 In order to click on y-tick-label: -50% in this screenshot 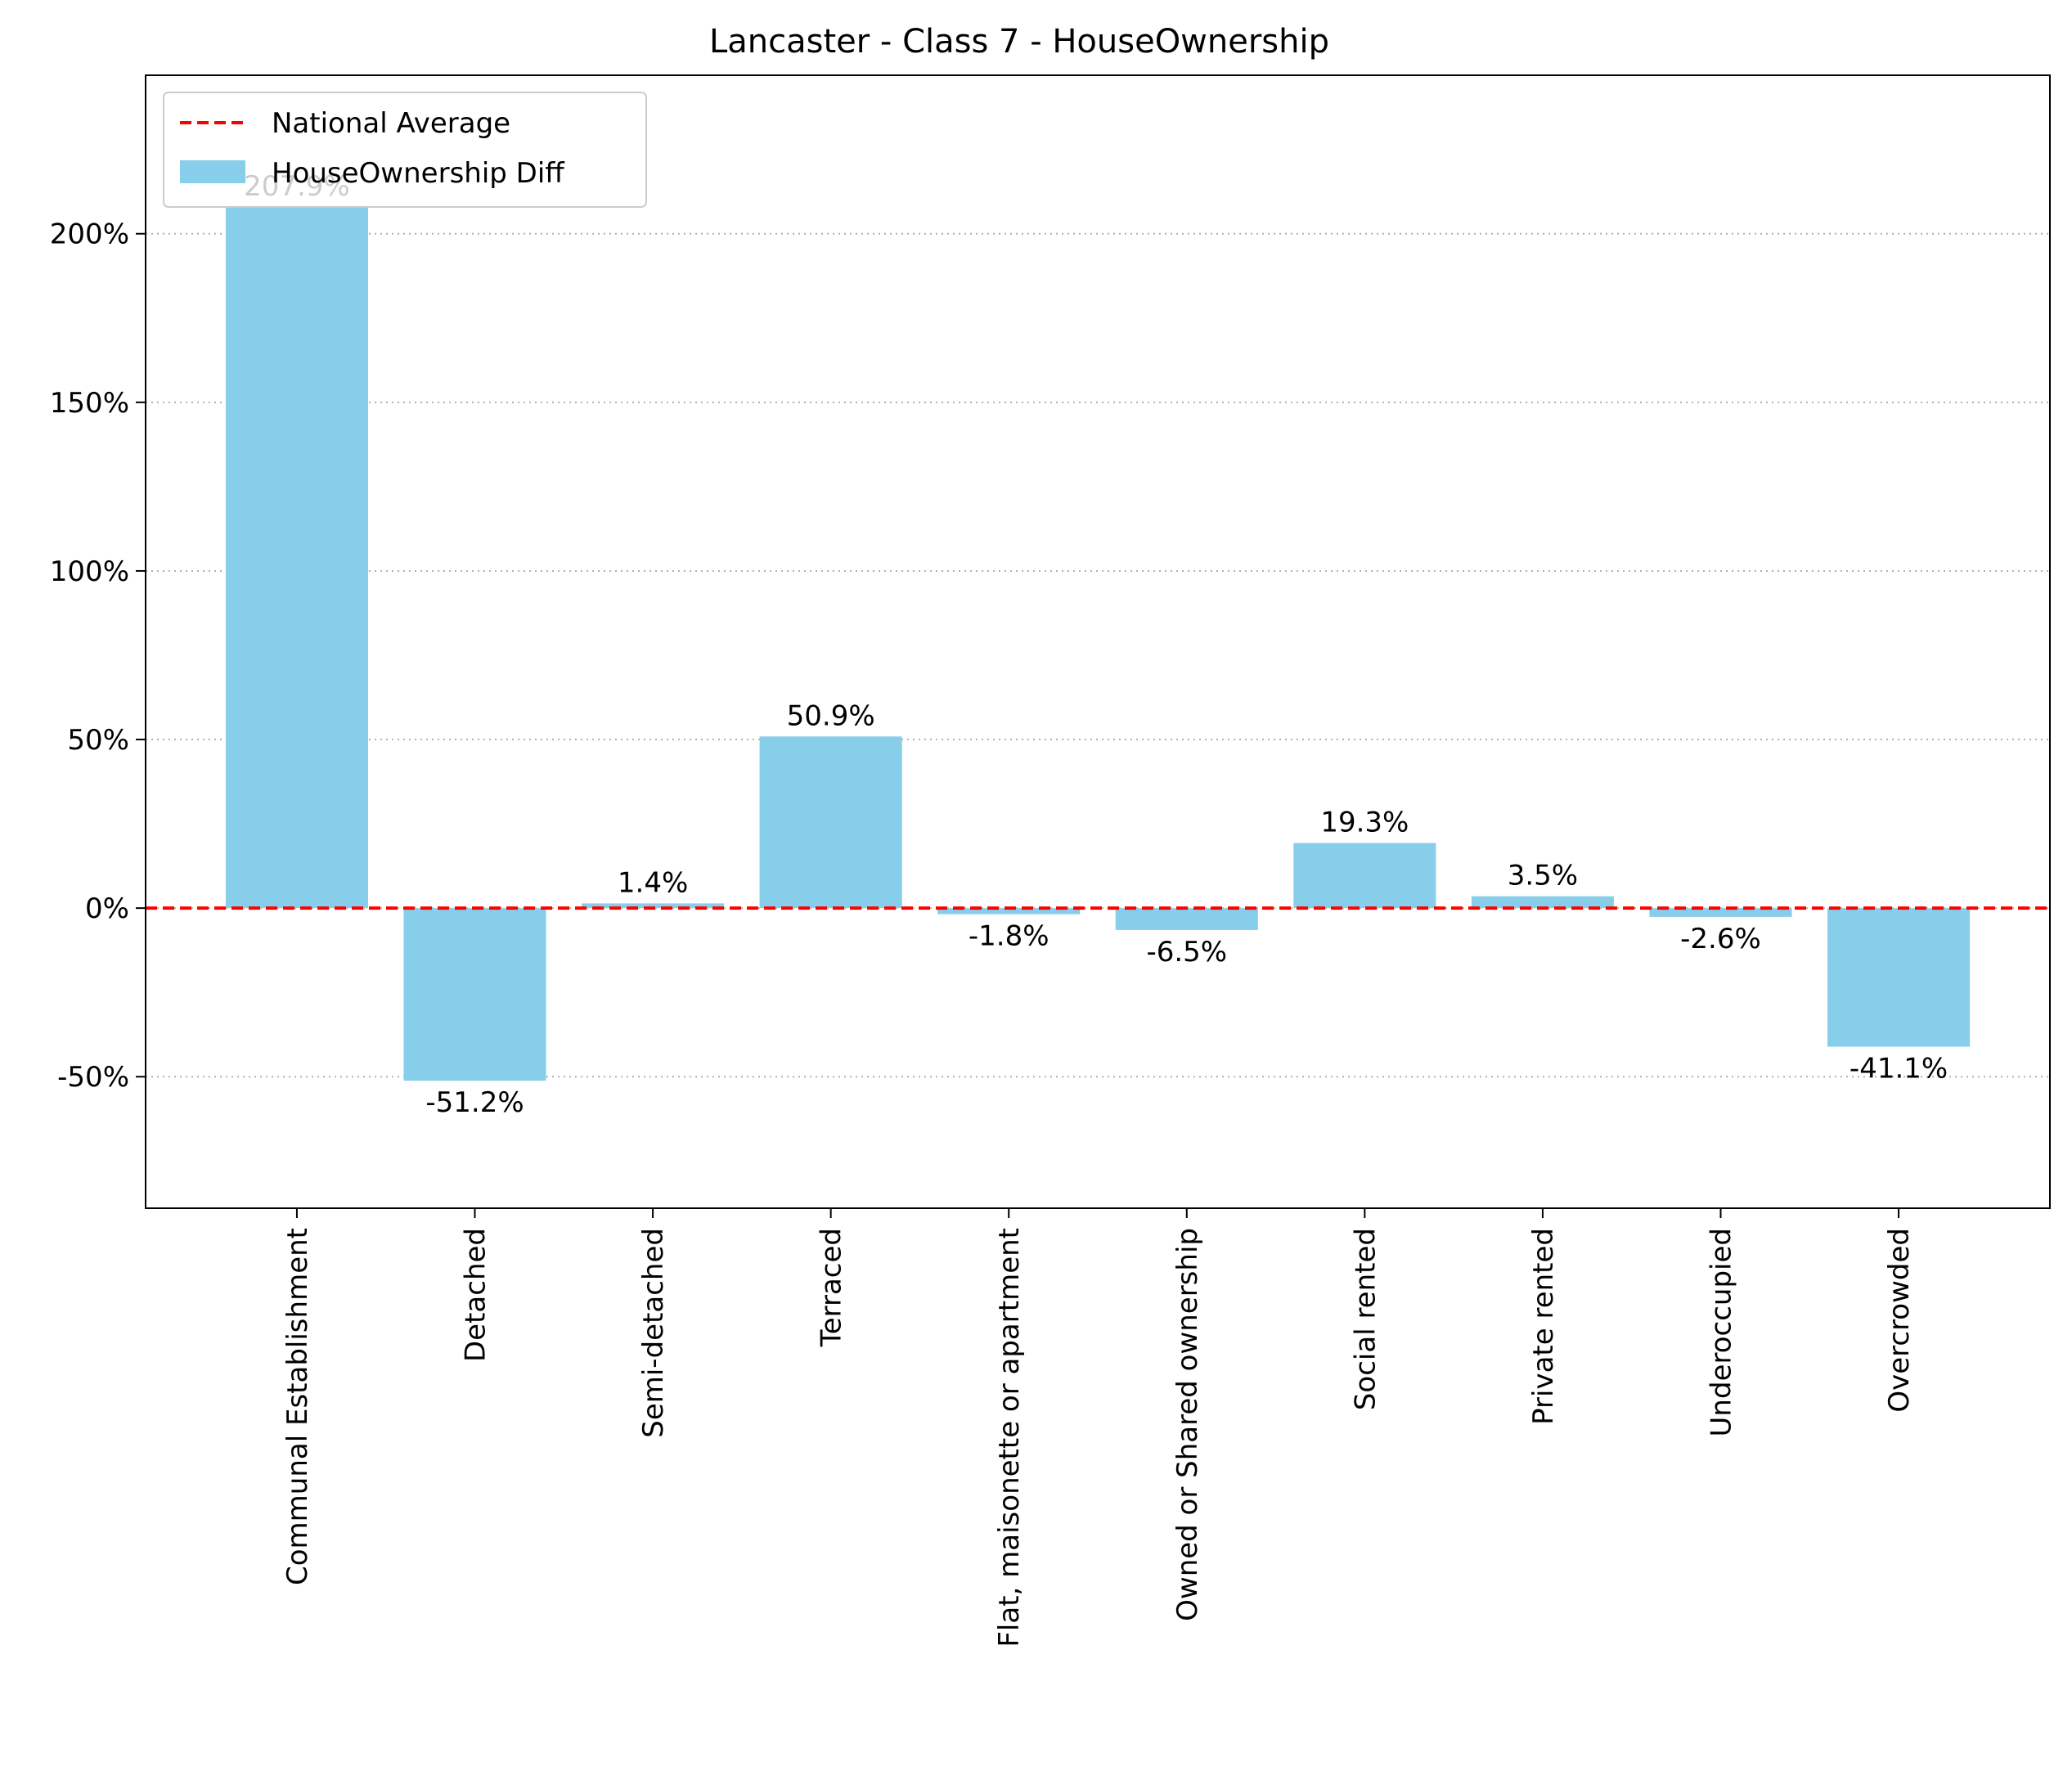, I will do `click(93, 1077)`.